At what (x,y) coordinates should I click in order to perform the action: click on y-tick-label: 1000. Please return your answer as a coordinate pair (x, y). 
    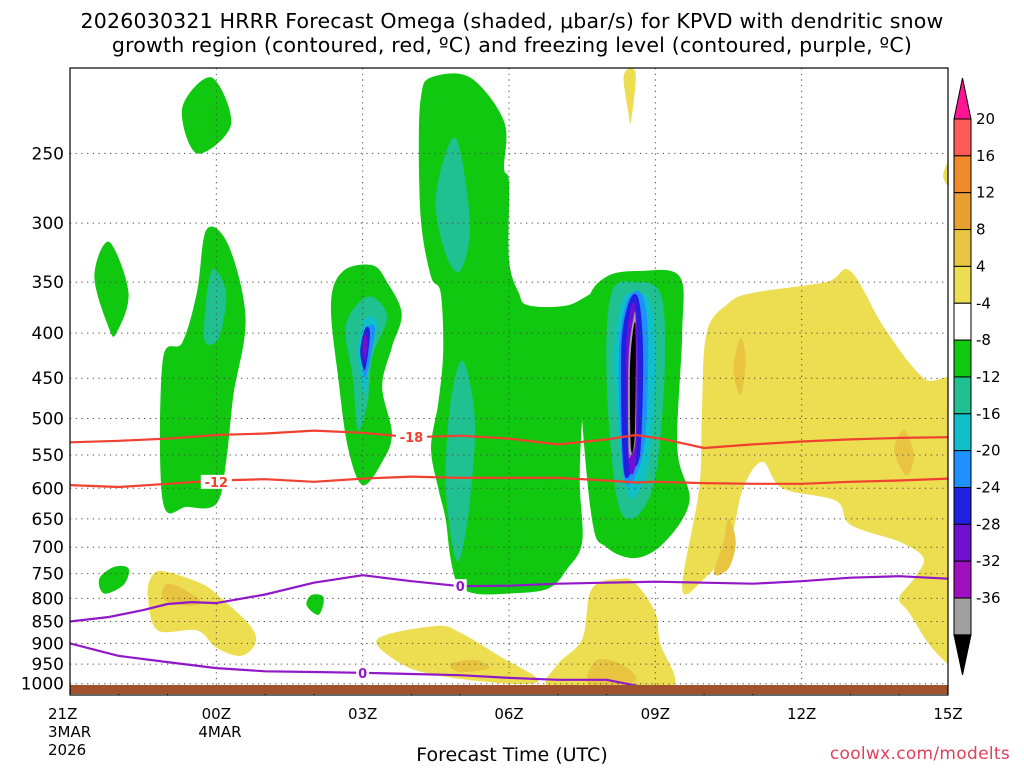
    Looking at the image, I should click on (42, 685).